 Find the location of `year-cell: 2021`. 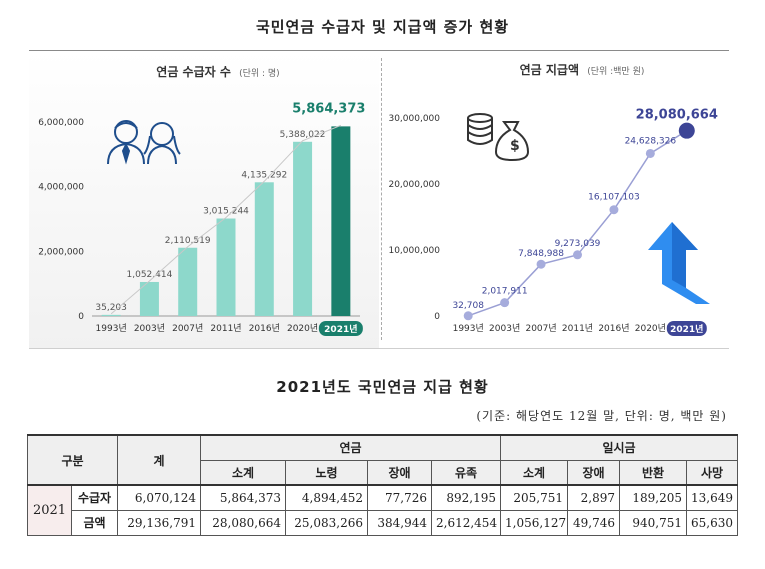

year-cell: 2021 is located at coordinates (49, 510).